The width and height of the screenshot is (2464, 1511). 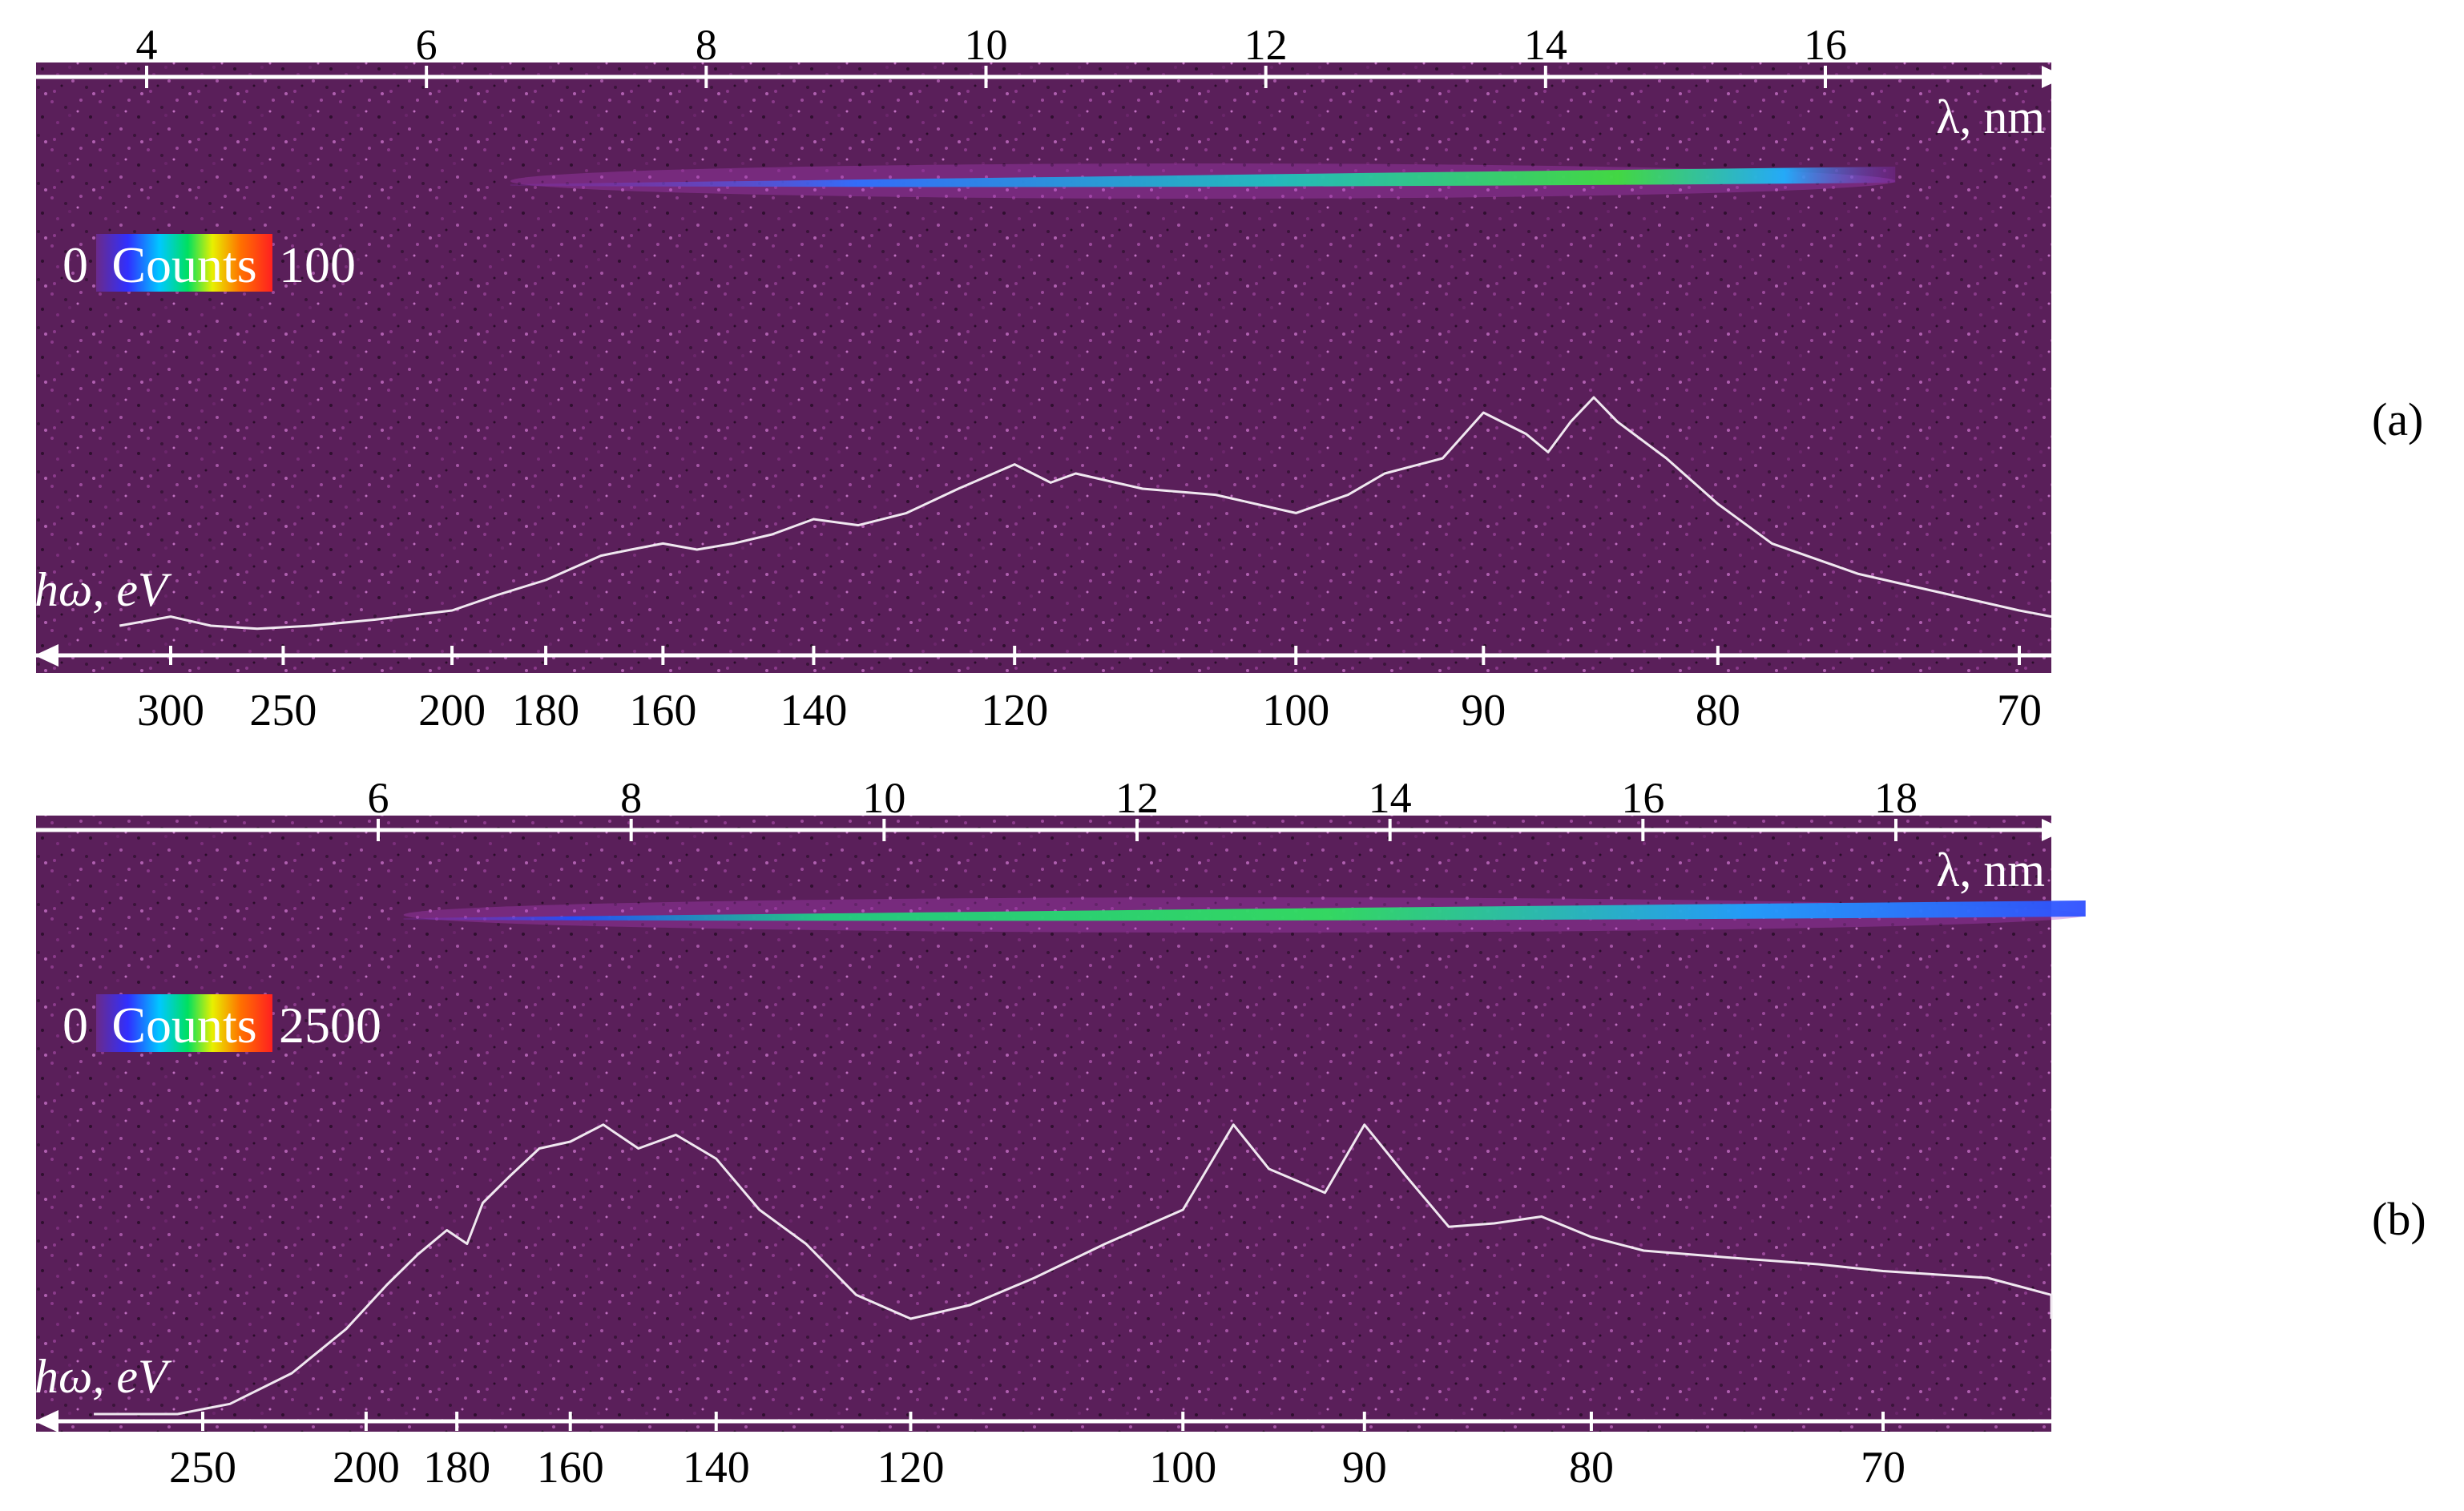 I want to click on panel-b-top-tick-label: 12, so click(x=1137, y=798).